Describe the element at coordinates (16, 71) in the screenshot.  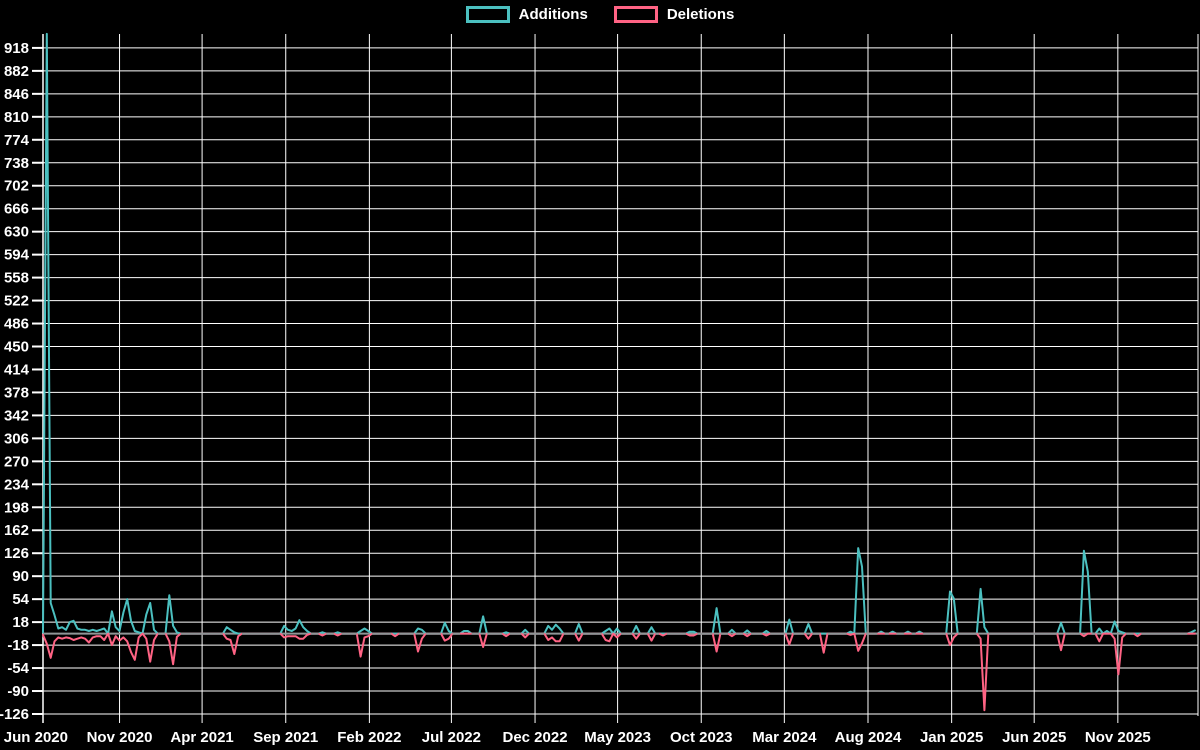
I see `y-tick-label: 882` at that location.